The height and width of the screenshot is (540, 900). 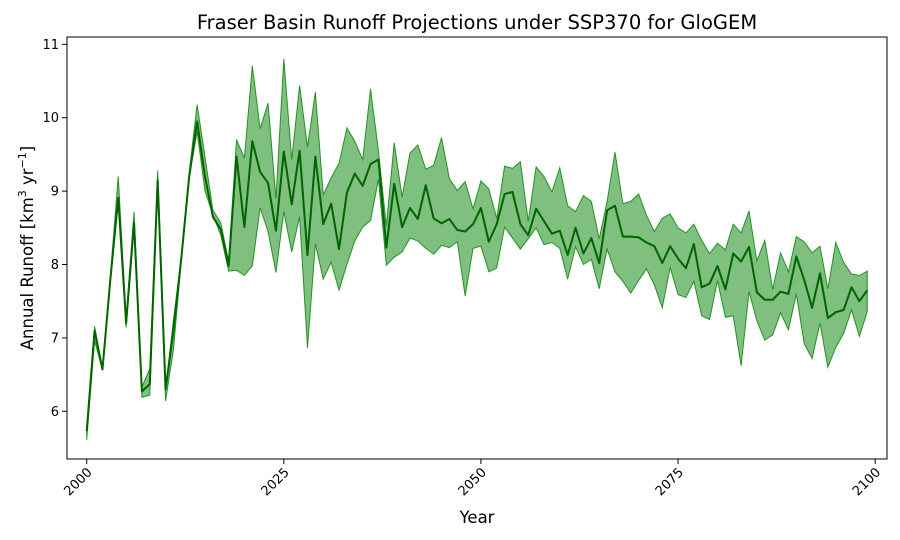 I want to click on y-axis-label-sup-3: 3, so click(x=22, y=193).